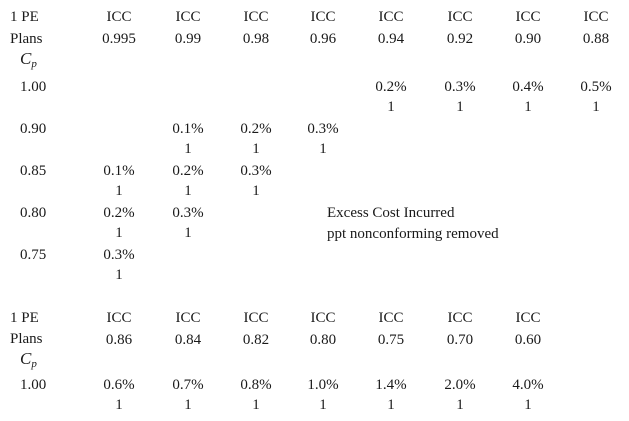 The height and width of the screenshot is (421, 629). I want to click on icc-column-value: 0.80, so click(323, 340).